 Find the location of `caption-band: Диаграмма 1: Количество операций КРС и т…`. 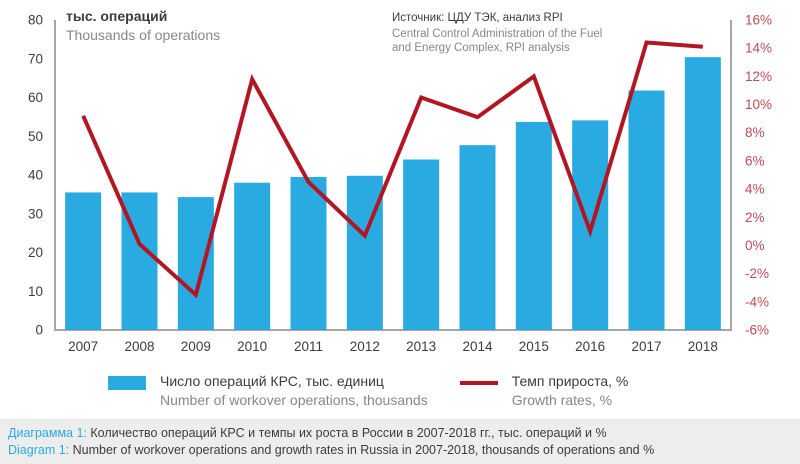

caption-band: Диаграмма 1: Количество операций КРС и т… is located at coordinates (400, 441).